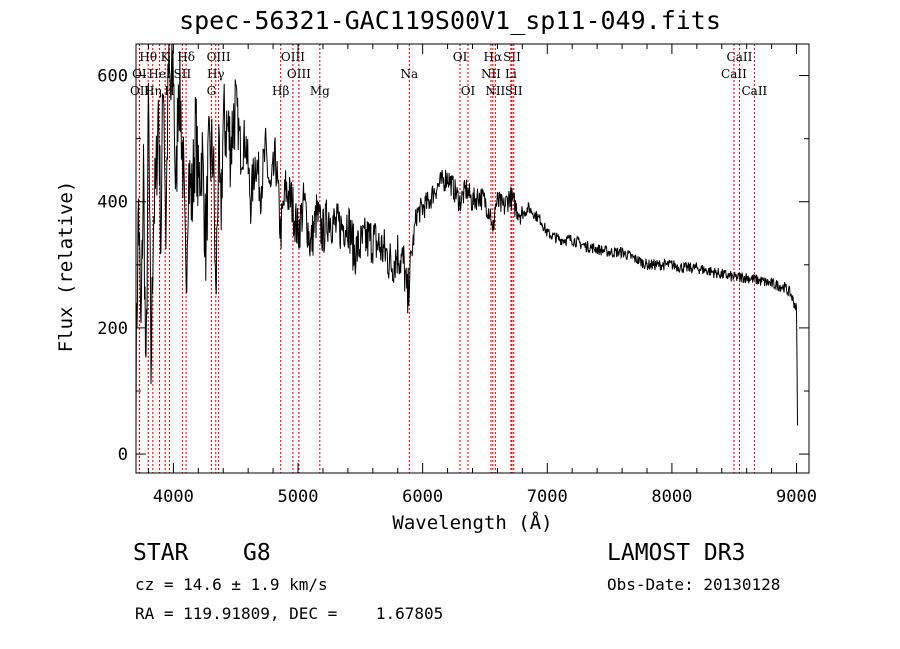  Describe the element at coordinates (491, 74) in the screenshot. I see `line-label-15: NII` at that location.